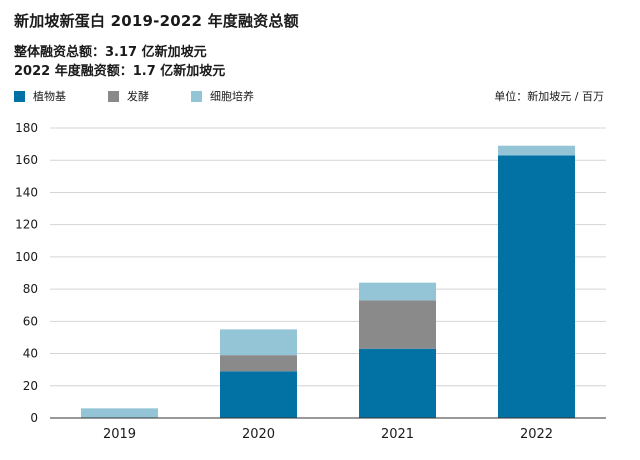 This screenshot has width=640, height=460. I want to click on x-tick-label-2021: 2021, so click(397, 434).